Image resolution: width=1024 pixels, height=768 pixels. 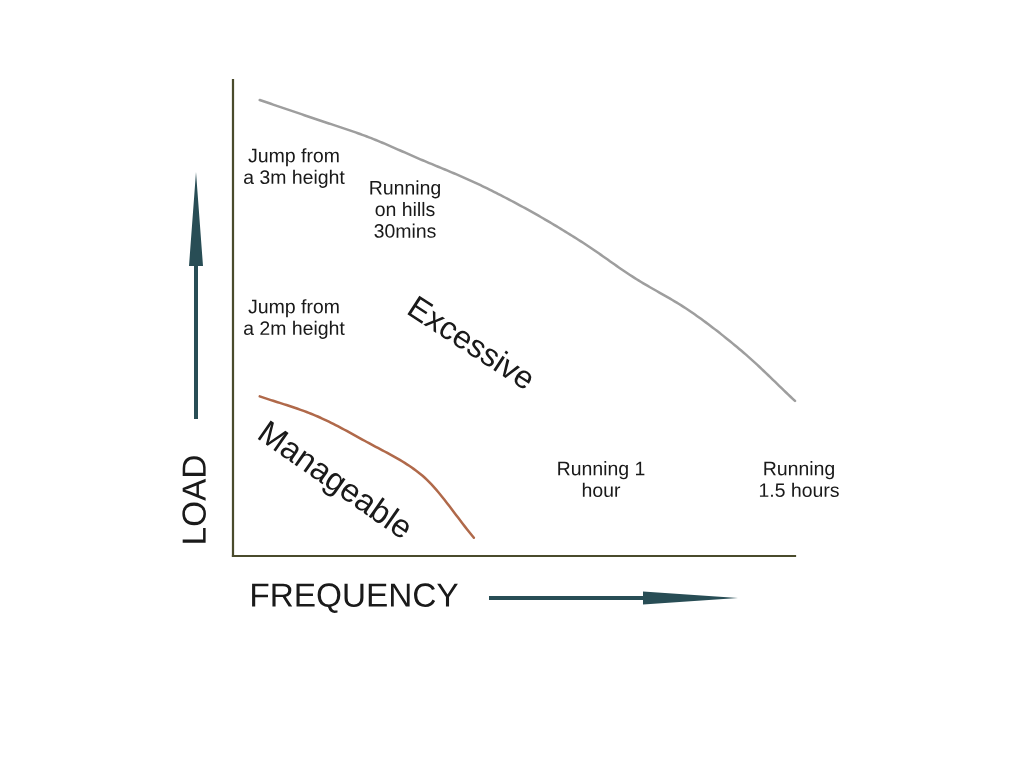 What do you see at coordinates (294, 168) in the screenshot?
I see `annotation: Jump from a 3m height` at bounding box center [294, 168].